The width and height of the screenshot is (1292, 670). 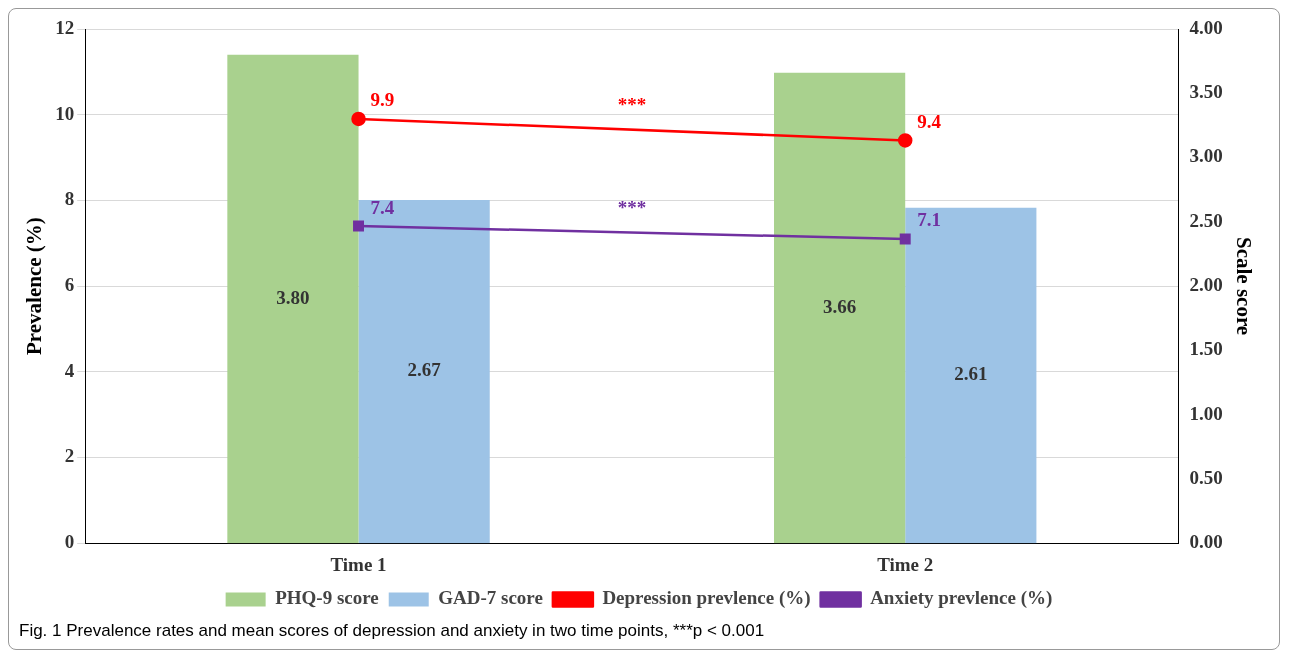 I want to click on y-axis-title: Prevalence (%), so click(x=34, y=286).